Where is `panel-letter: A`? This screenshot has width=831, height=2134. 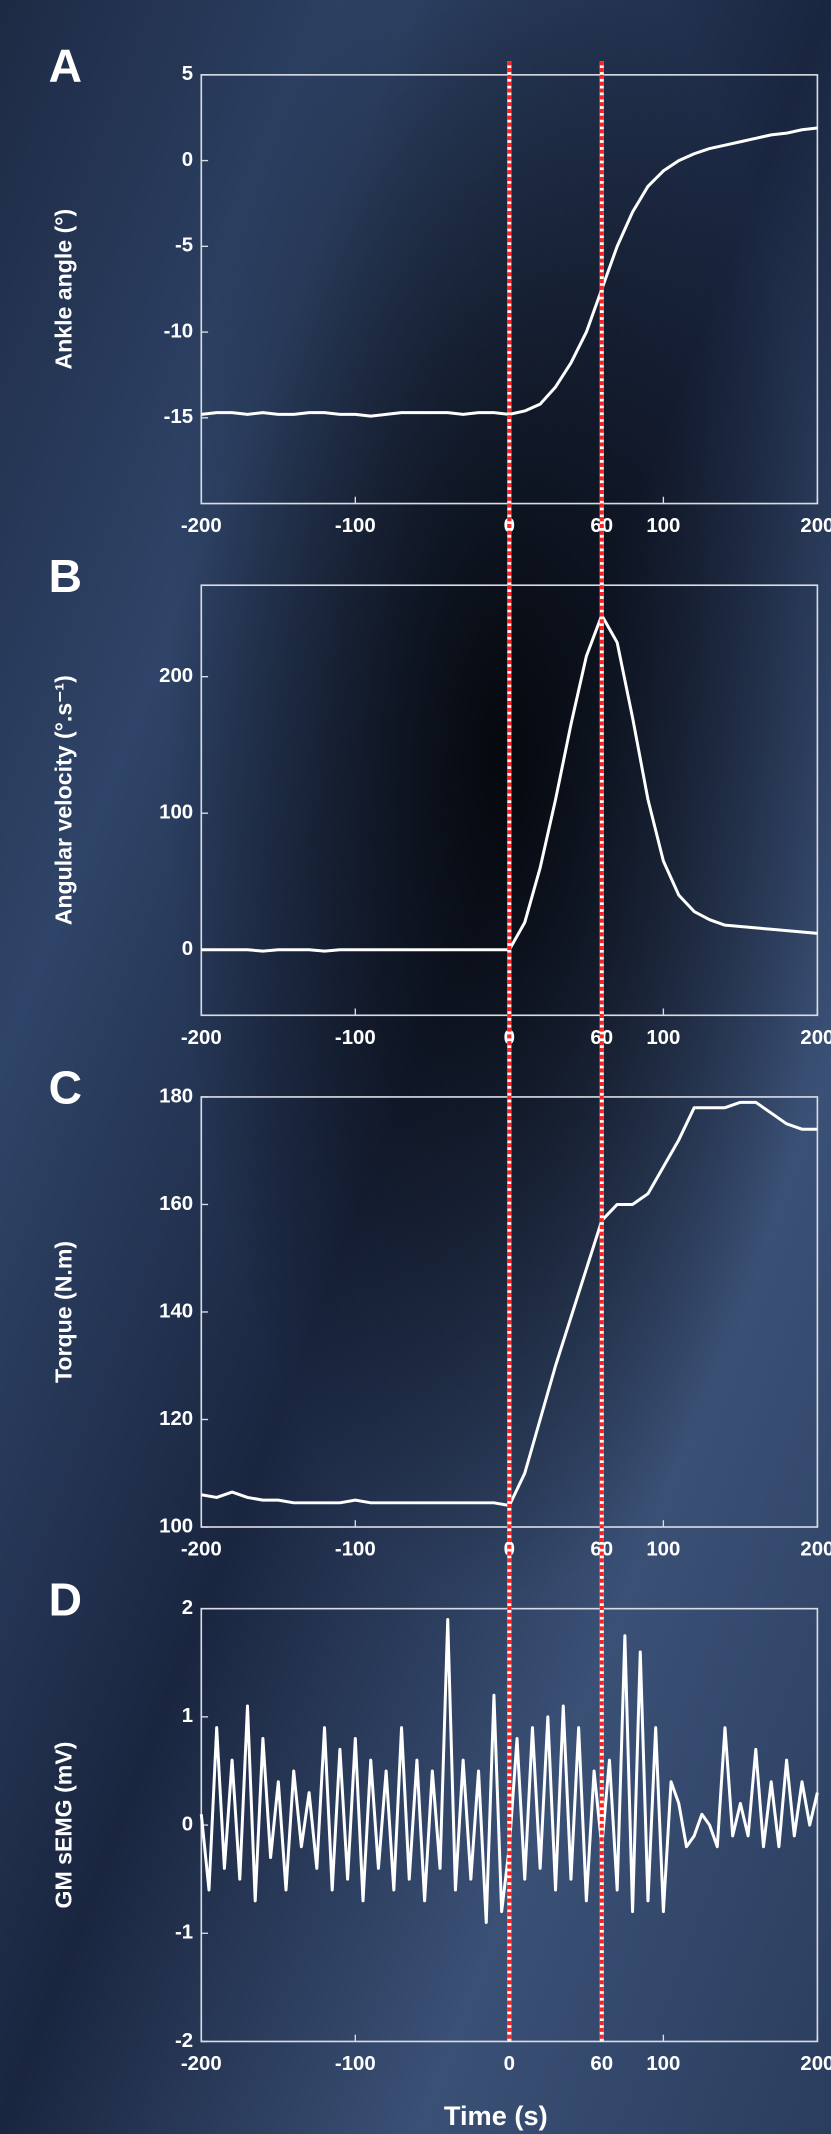 panel-letter: A is located at coordinates (65, 66).